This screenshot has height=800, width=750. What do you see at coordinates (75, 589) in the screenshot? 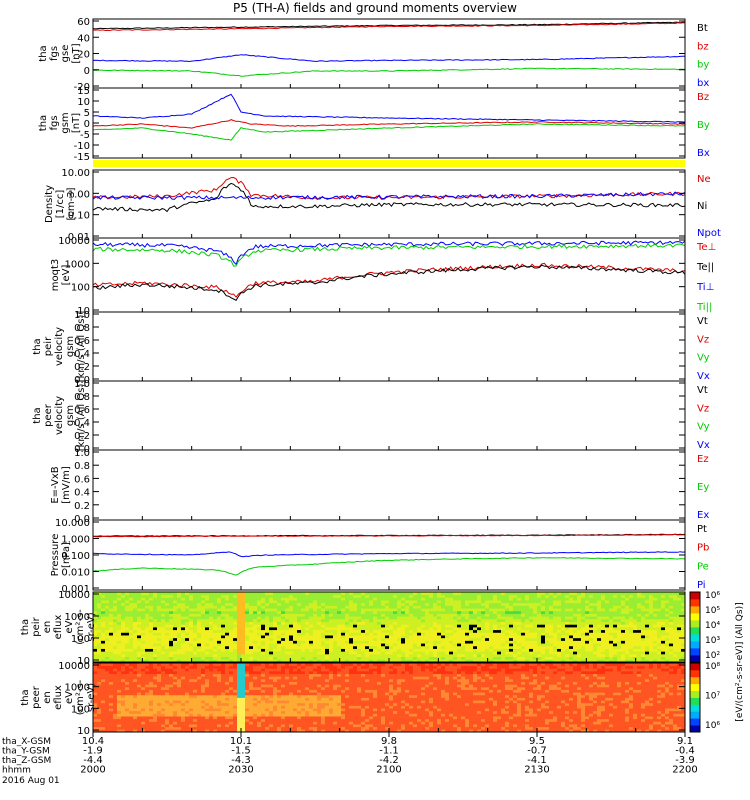
I see `y-tick-label: 0.001` at bounding box center [75, 589].